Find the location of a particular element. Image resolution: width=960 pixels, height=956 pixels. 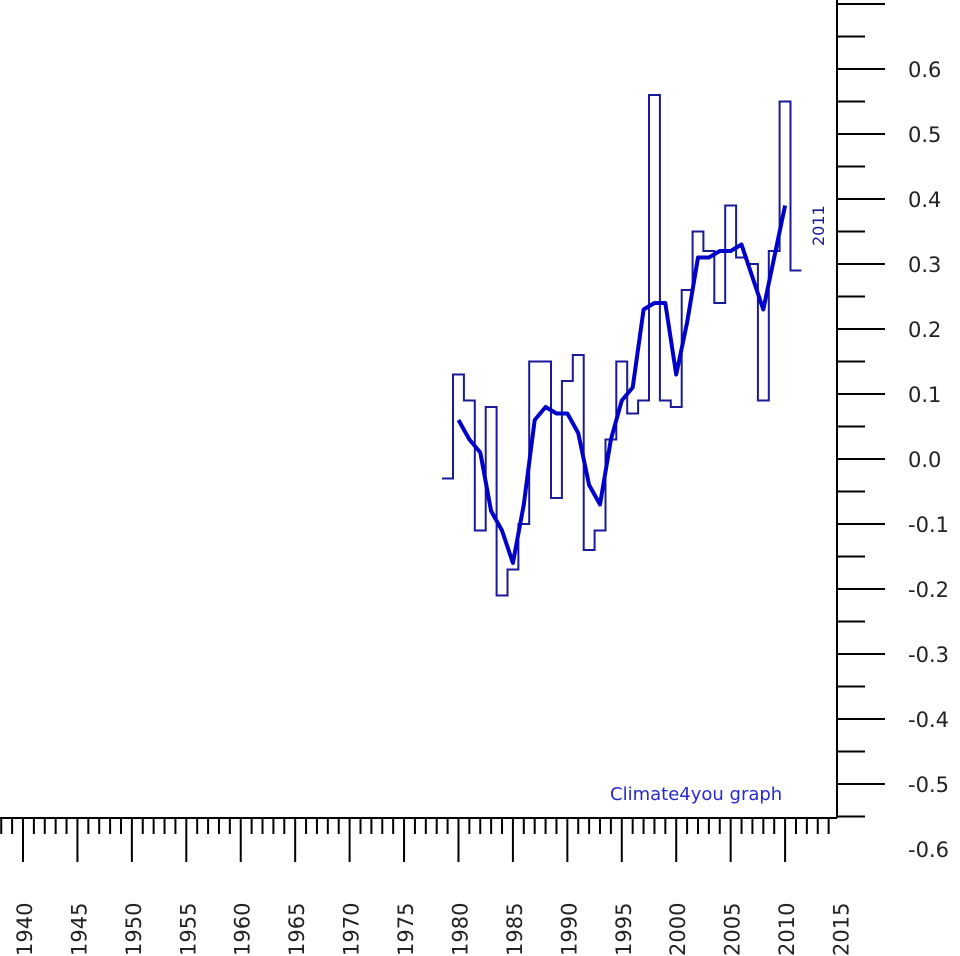

x-tick-label: 2000 is located at coordinates (678, 929).